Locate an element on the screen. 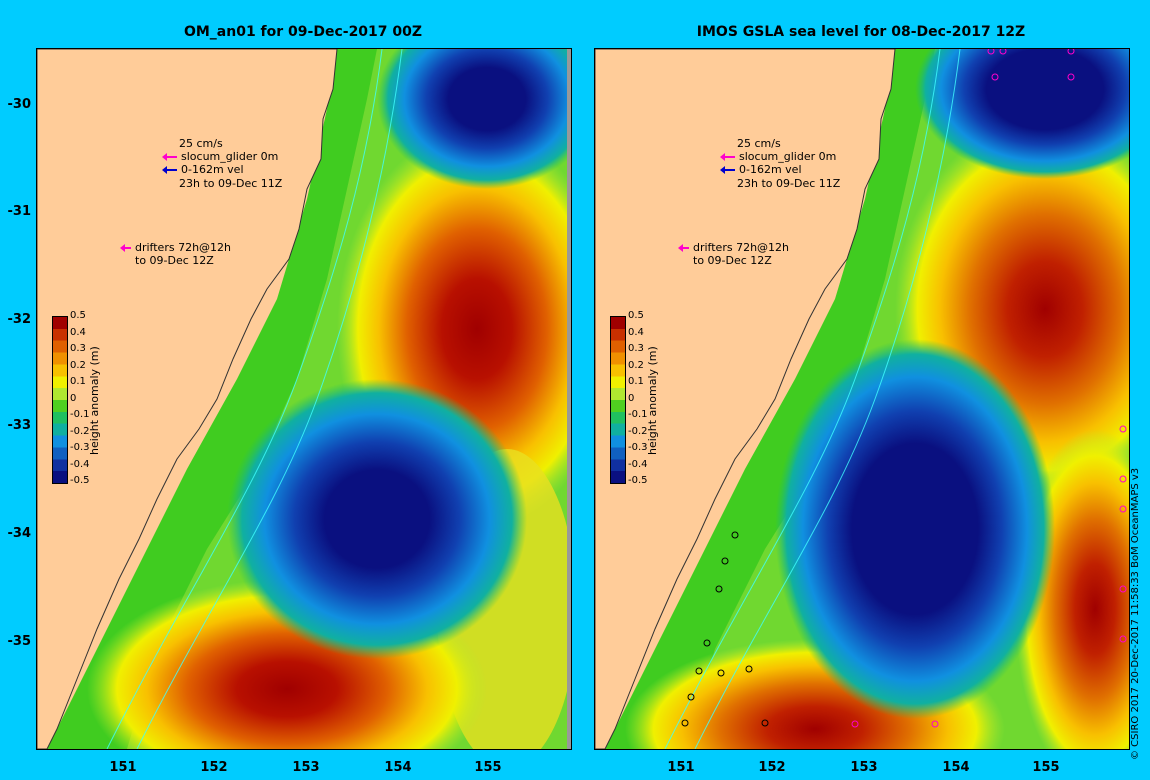 The width and height of the screenshot is (1150, 780). right-drifters-1: drifters 72h@12h is located at coordinates (733, 247).